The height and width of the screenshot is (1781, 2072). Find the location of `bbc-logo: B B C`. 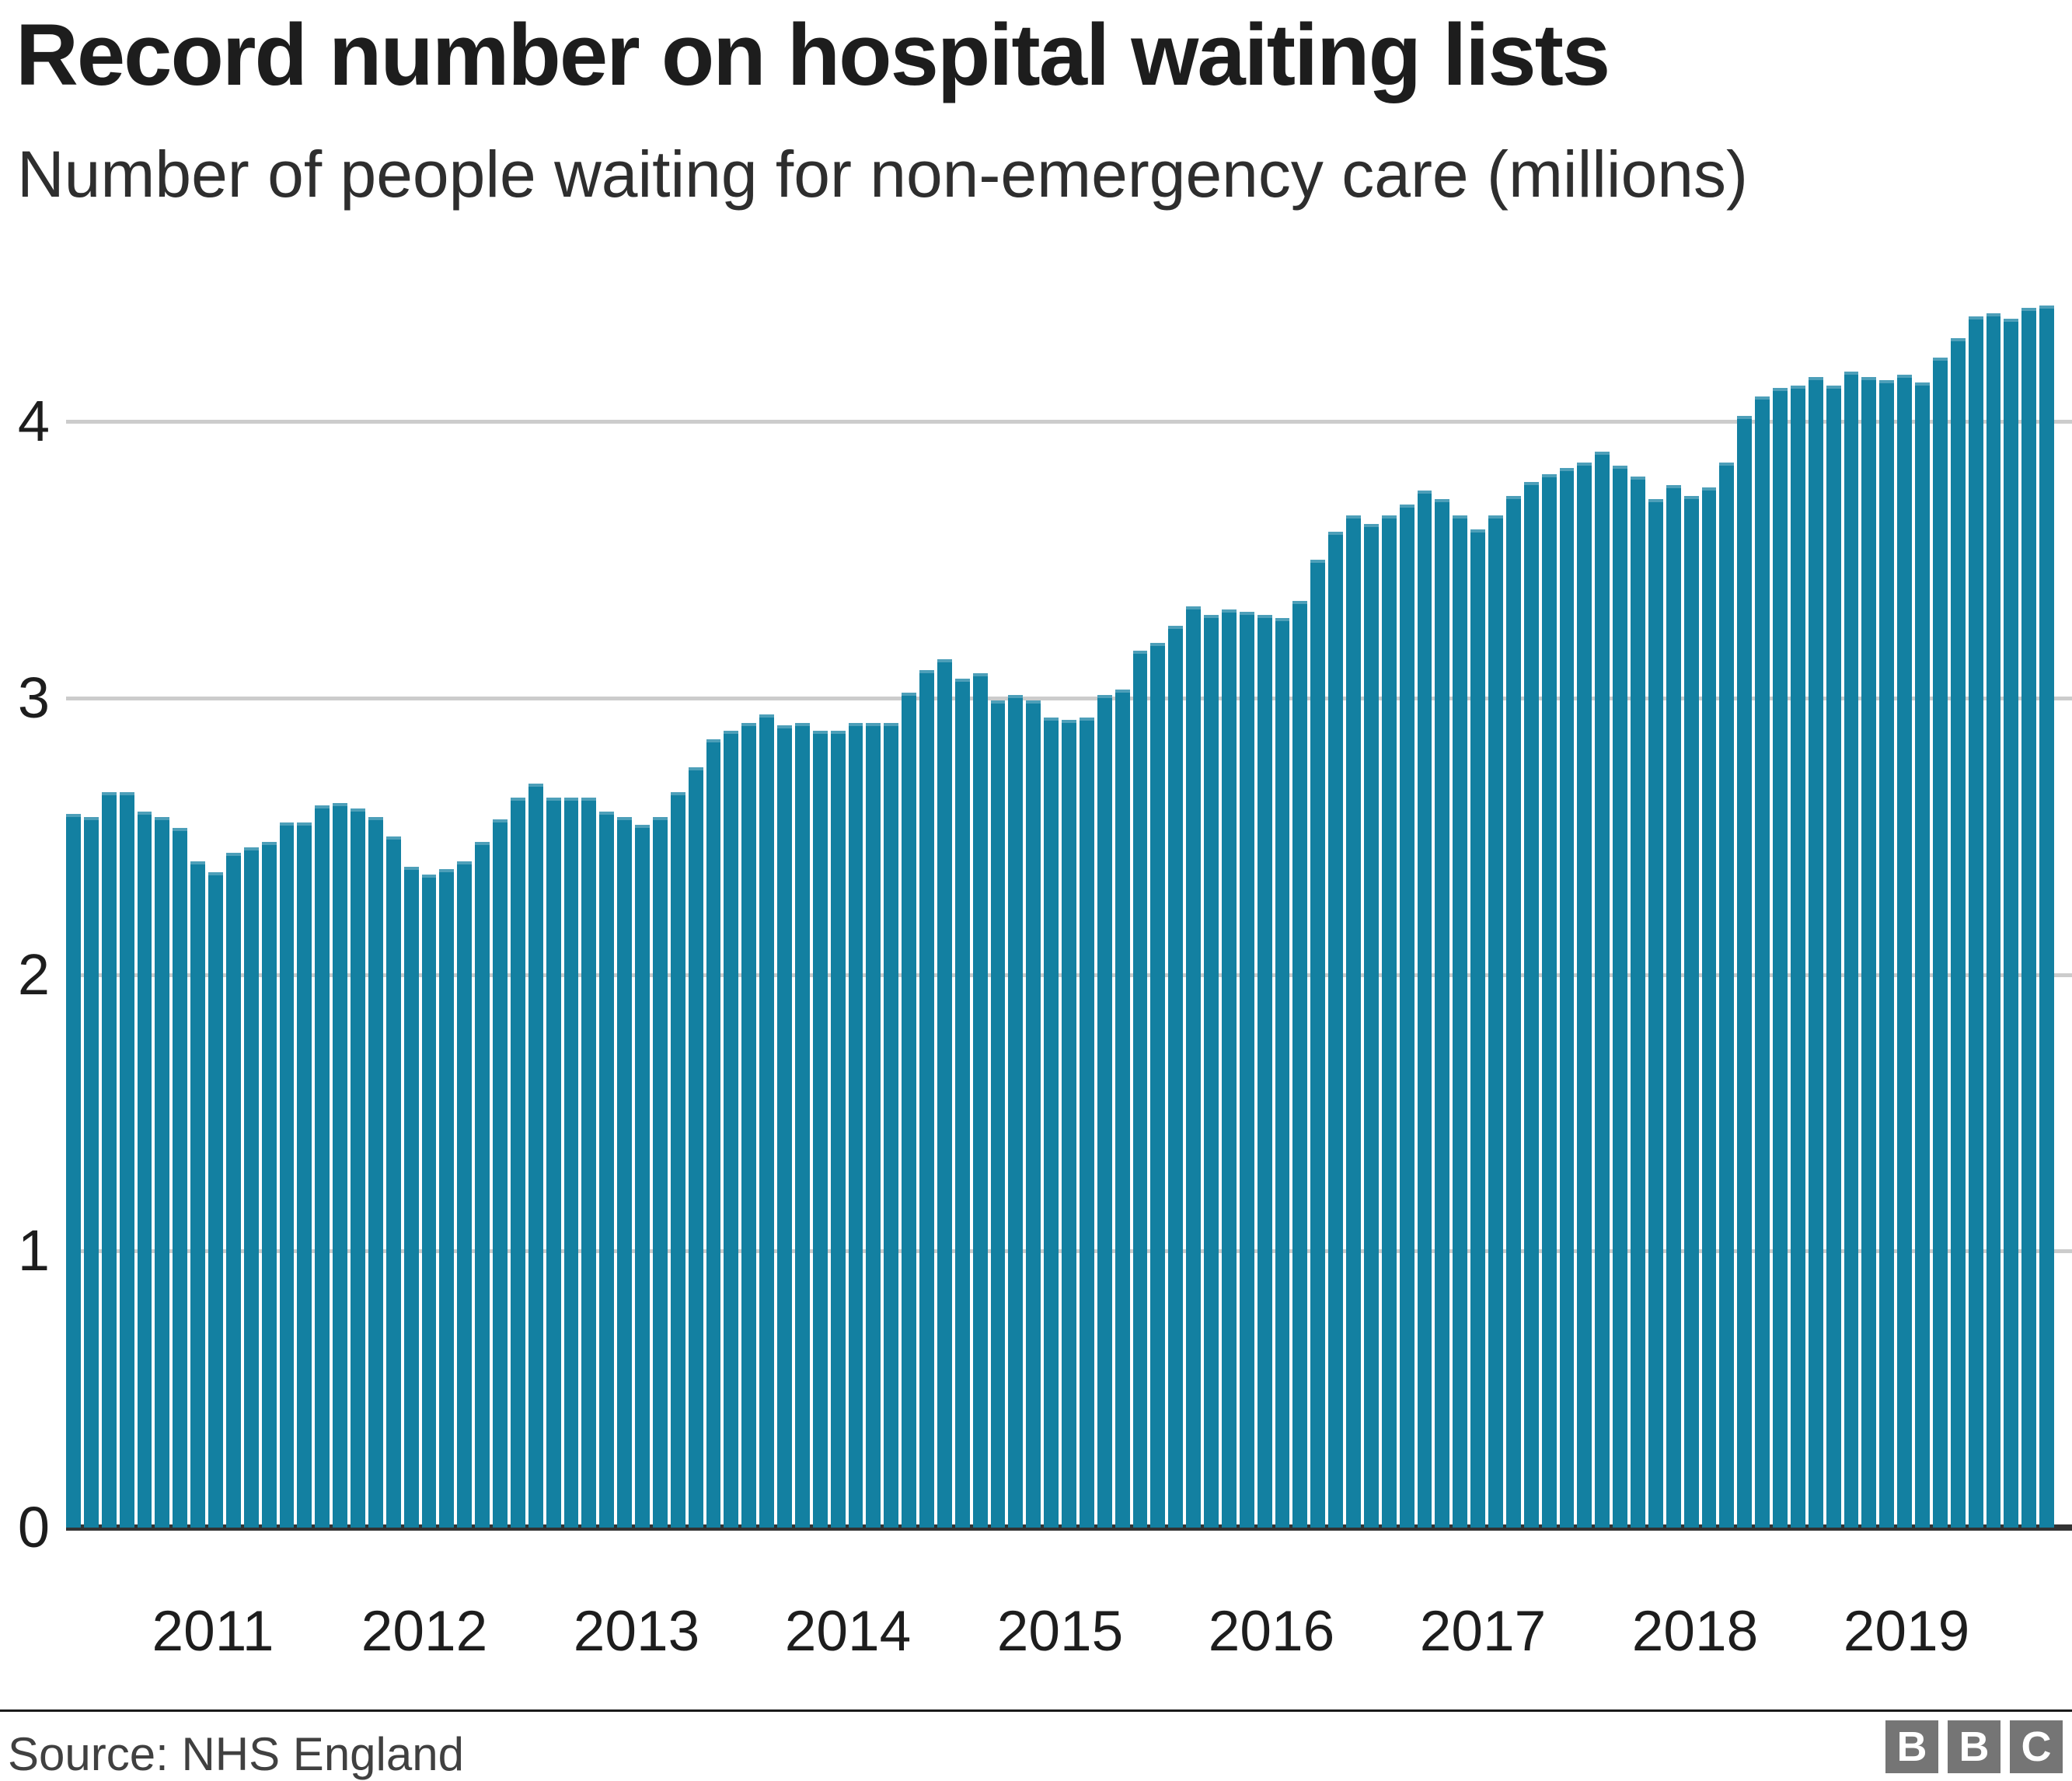

bbc-logo: B B C is located at coordinates (1974, 1746).